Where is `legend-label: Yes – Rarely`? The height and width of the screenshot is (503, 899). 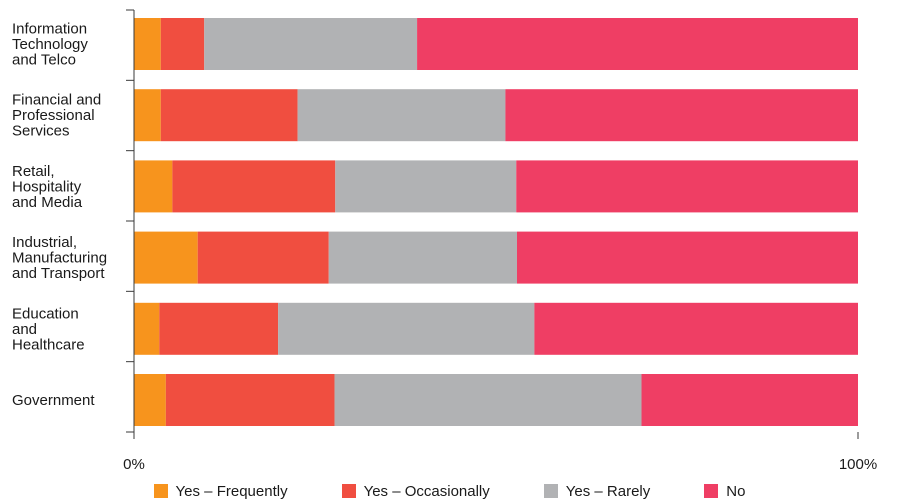
legend-label: Yes – Rarely is located at coordinates (608, 491).